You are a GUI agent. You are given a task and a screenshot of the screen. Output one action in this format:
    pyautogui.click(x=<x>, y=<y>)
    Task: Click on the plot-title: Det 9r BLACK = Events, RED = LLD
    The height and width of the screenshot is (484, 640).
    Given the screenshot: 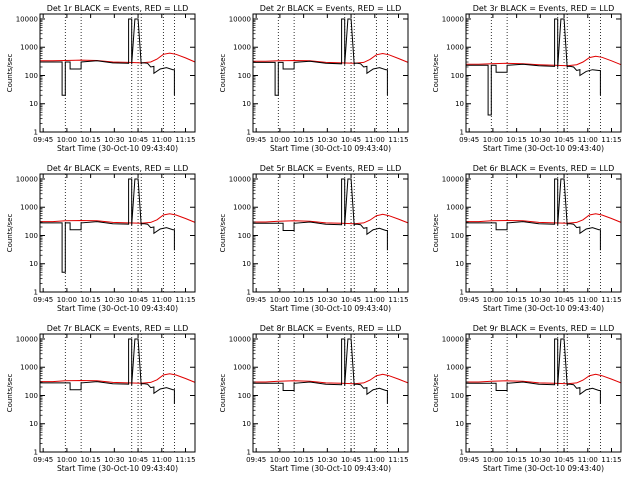 What is the action you would take?
    pyautogui.click(x=544, y=328)
    